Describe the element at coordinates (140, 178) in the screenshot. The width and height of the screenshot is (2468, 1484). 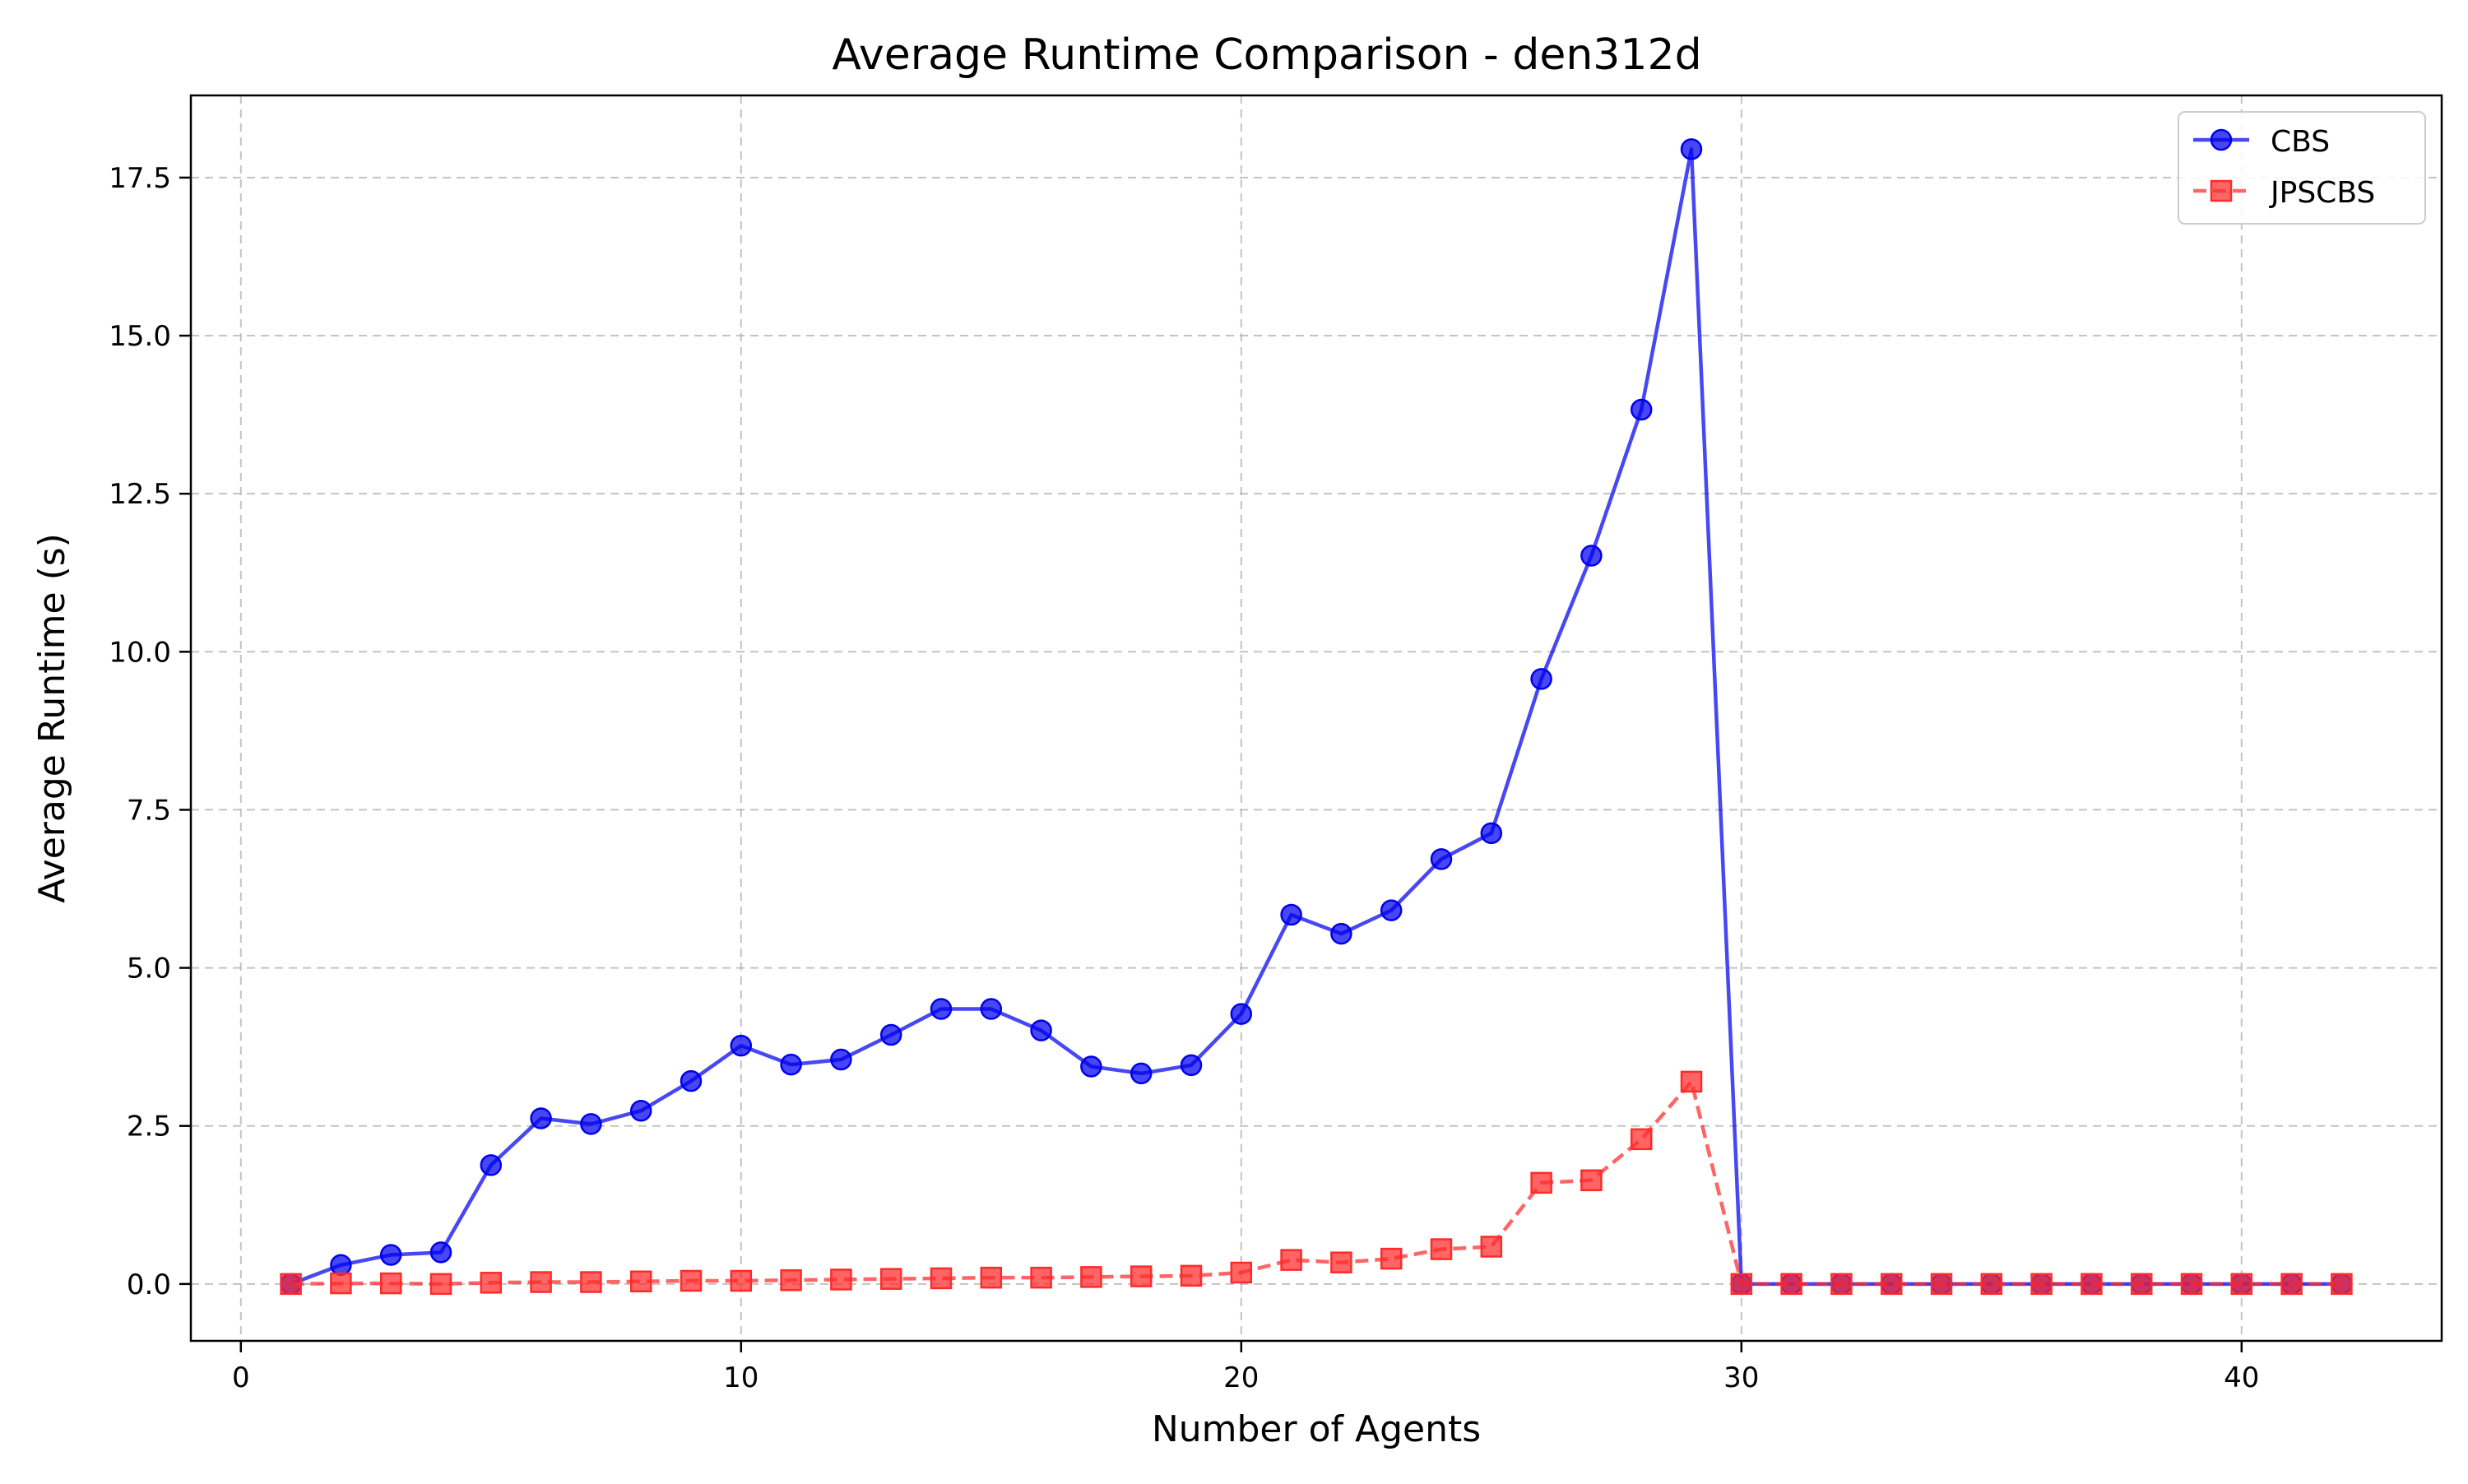
I see `y-tick-label: 17.5` at that location.